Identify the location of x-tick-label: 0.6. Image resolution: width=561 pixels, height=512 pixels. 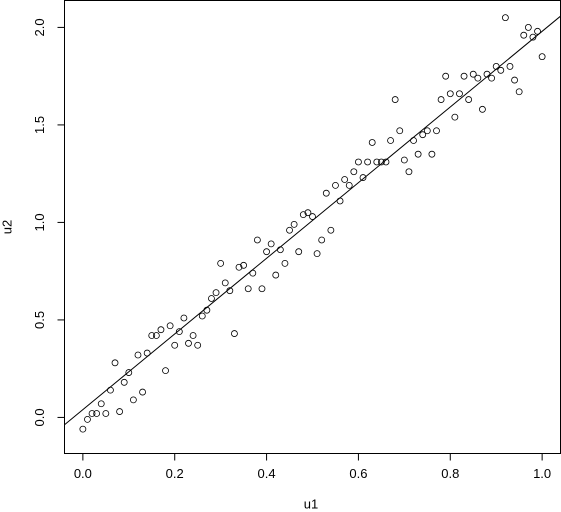
(358, 473).